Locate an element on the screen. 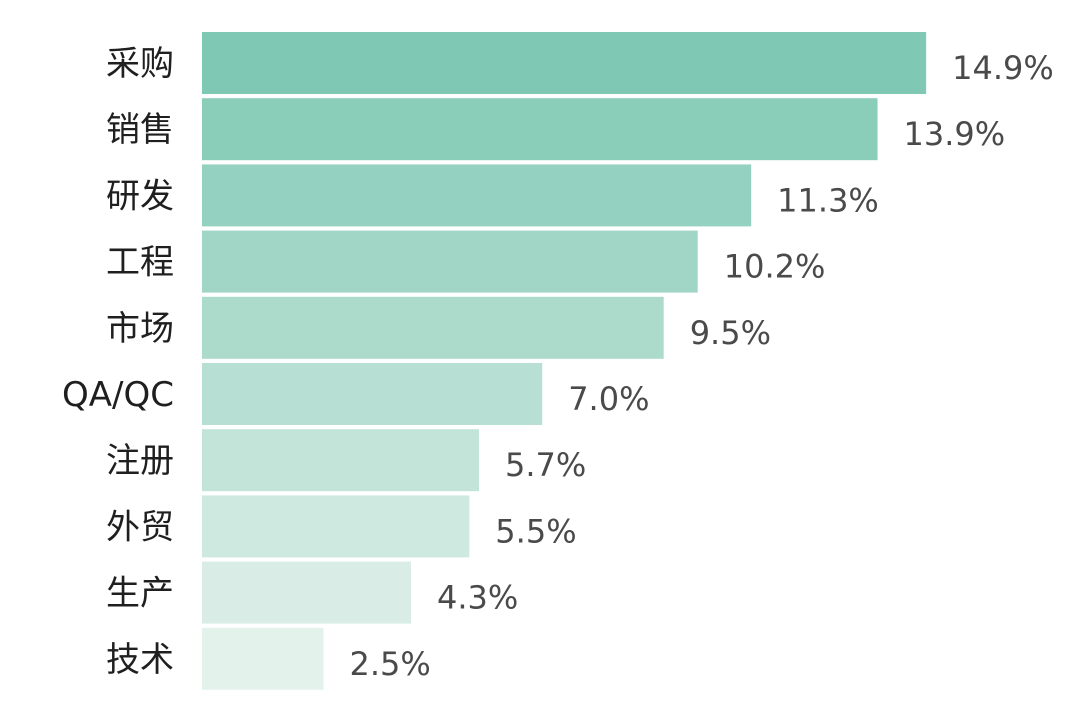  category-label-3: 工程 is located at coordinates (140, 263).